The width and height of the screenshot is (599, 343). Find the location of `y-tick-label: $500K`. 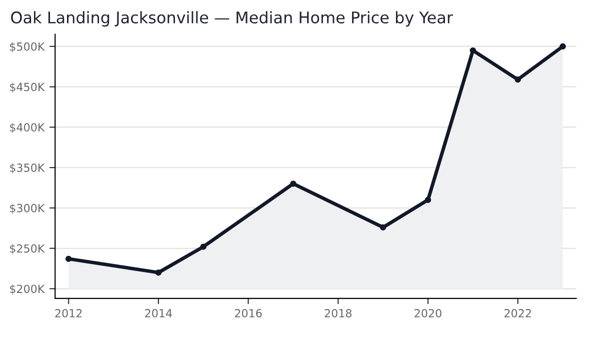

y-tick-label: $500K is located at coordinates (27, 47).